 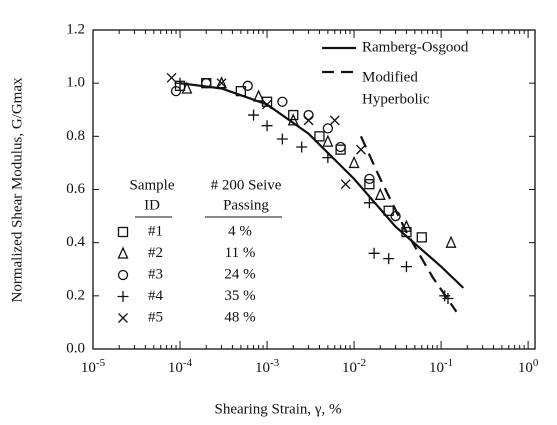 What do you see at coordinates (75, 83) in the screenshot?
I see `y-tick-label: 1.0` at bounding box center [75, 83].